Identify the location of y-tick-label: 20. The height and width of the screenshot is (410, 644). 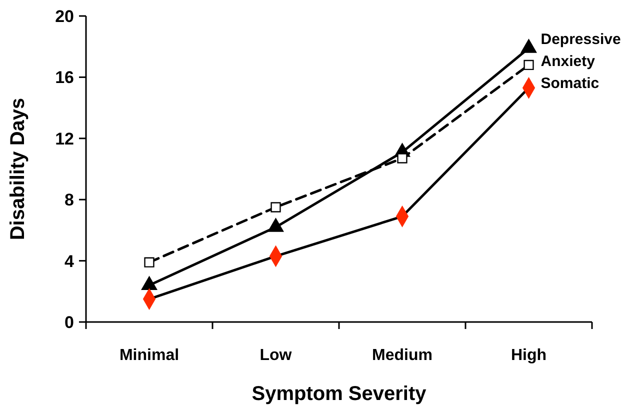
(64, 16).